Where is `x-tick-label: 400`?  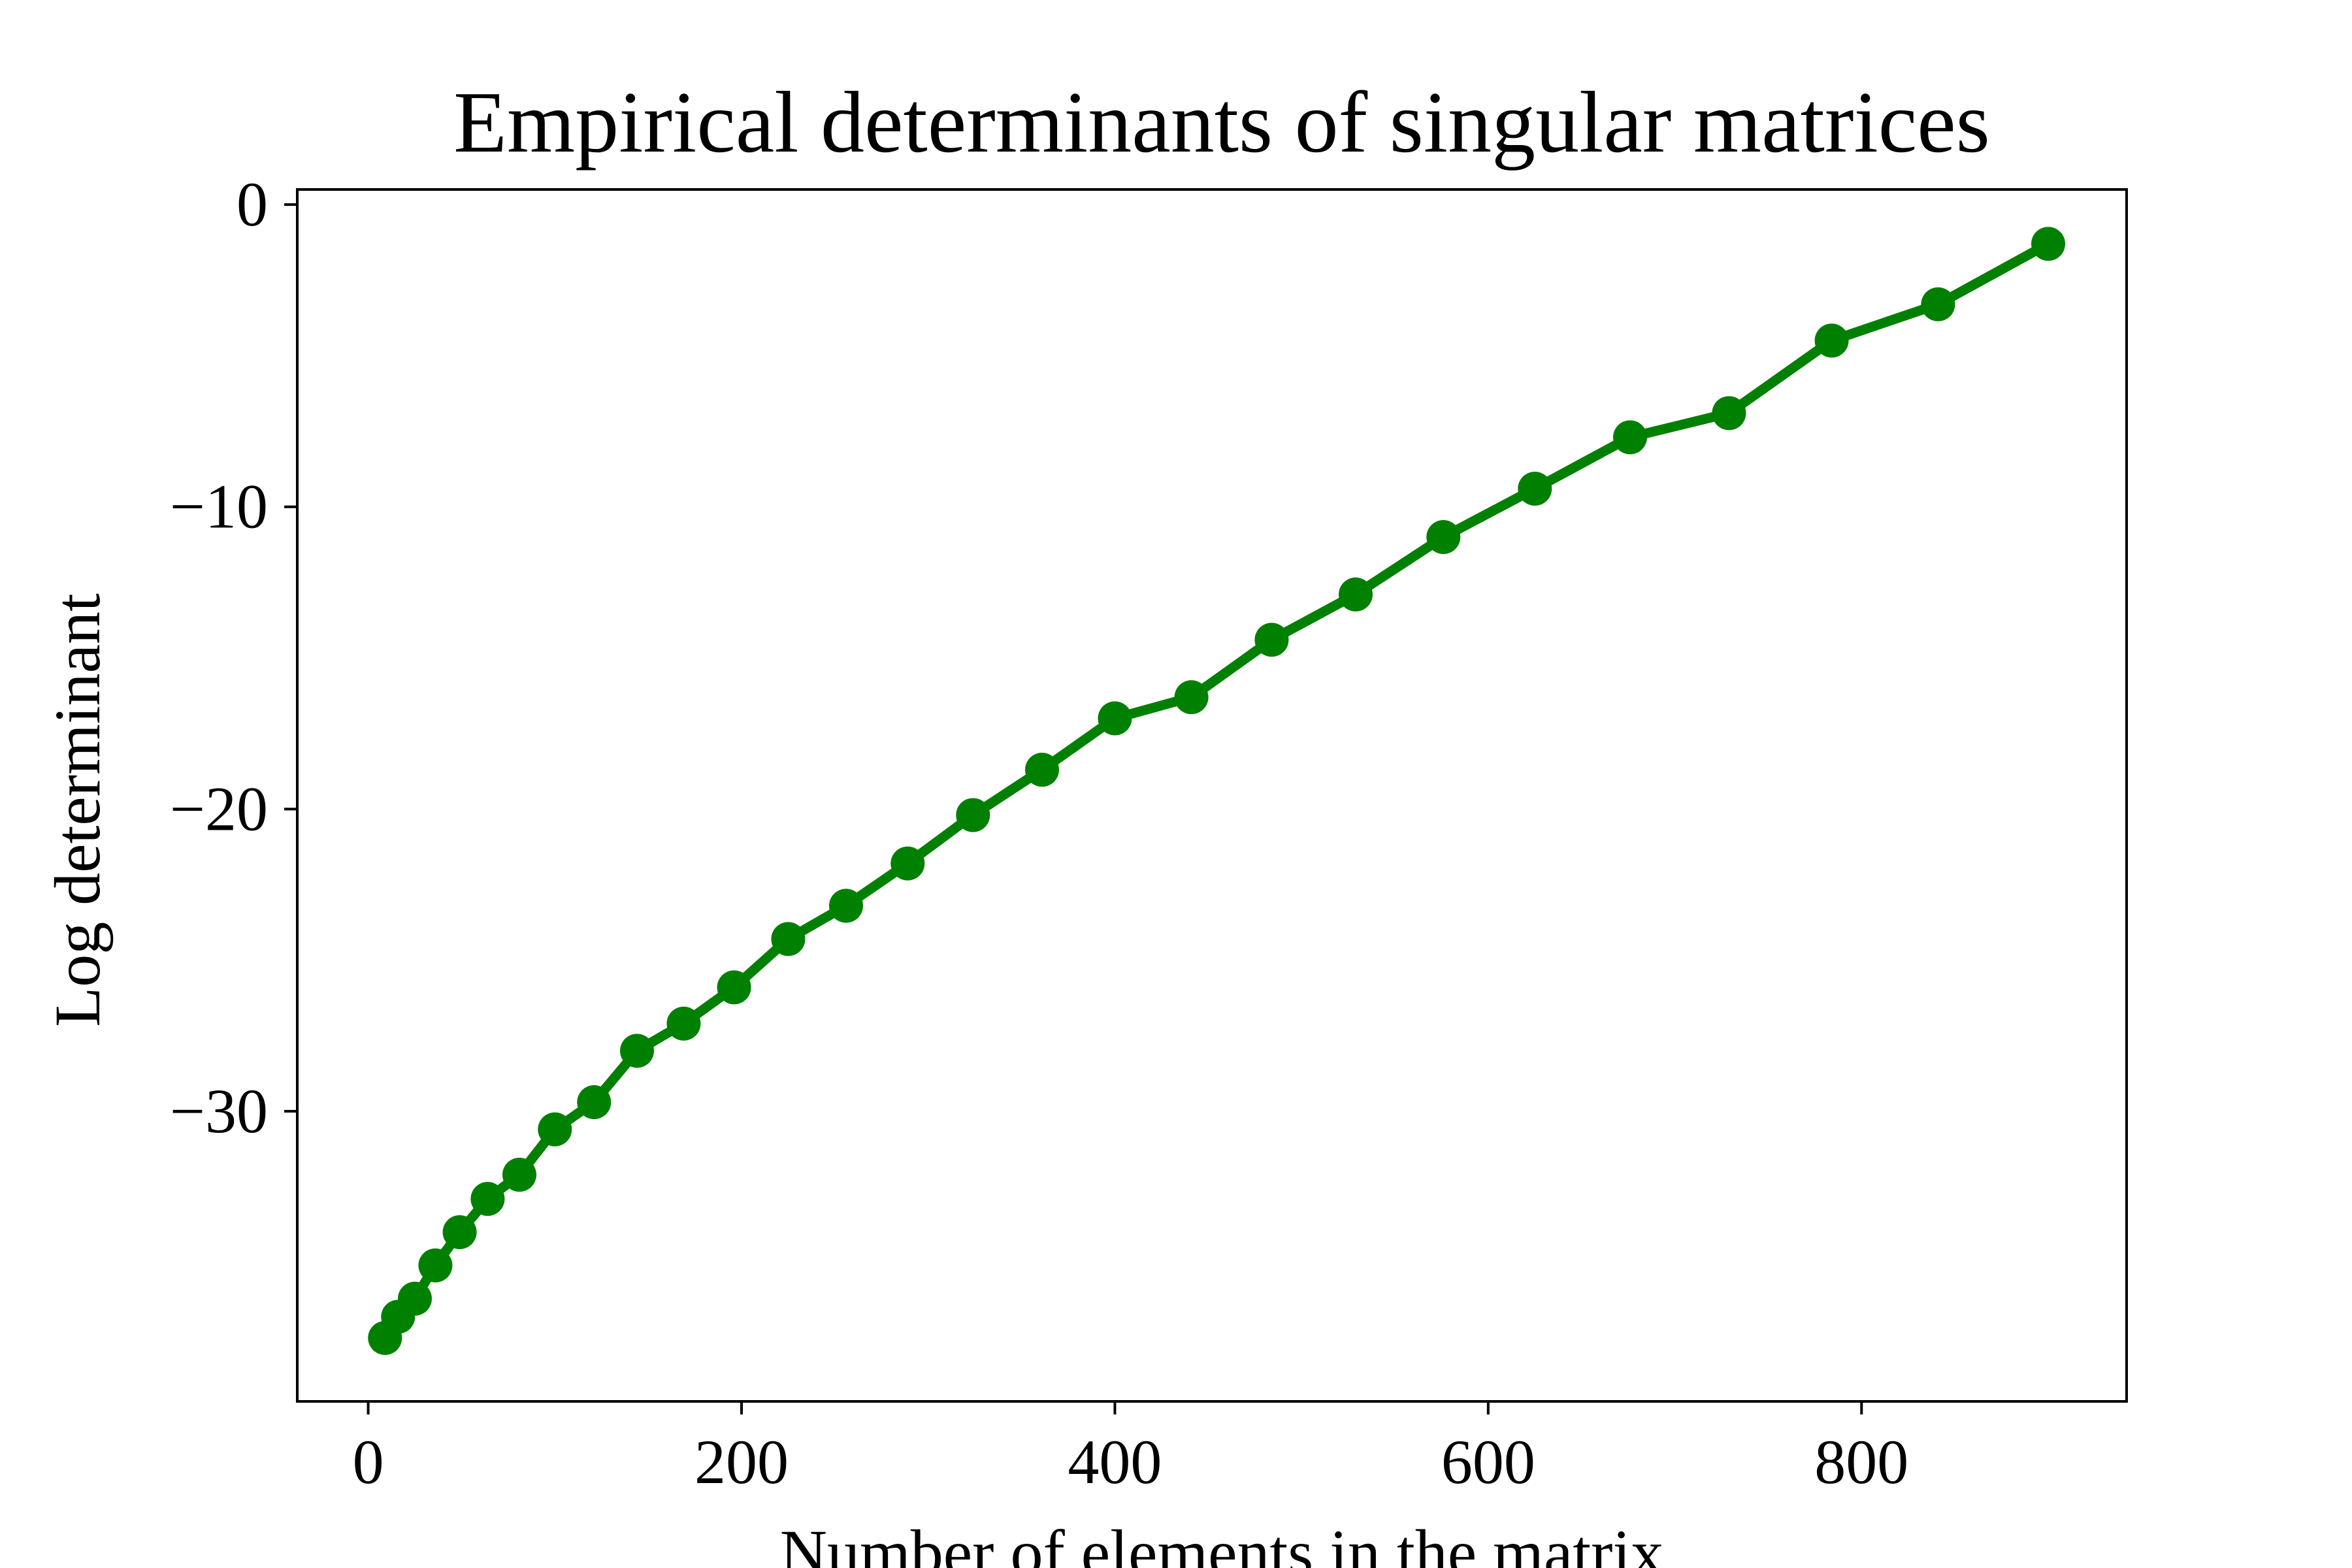 x-tick-label: 400 is located at coordinates (1115, 1462).